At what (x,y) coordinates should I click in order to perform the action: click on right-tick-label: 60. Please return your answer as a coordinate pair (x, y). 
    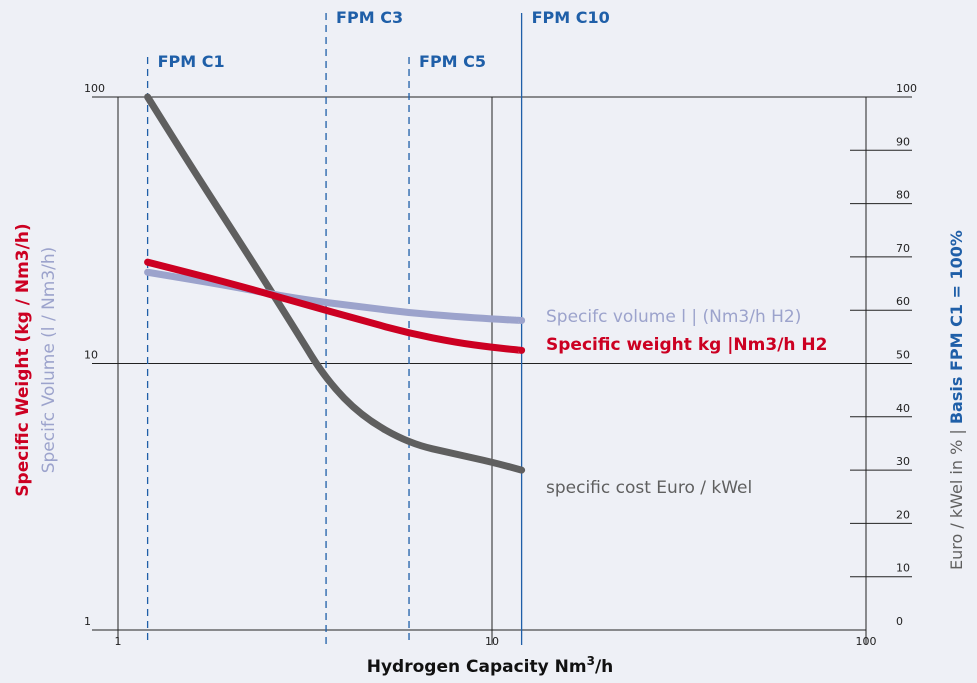
    Looking at the image, I should click on (903, 301).